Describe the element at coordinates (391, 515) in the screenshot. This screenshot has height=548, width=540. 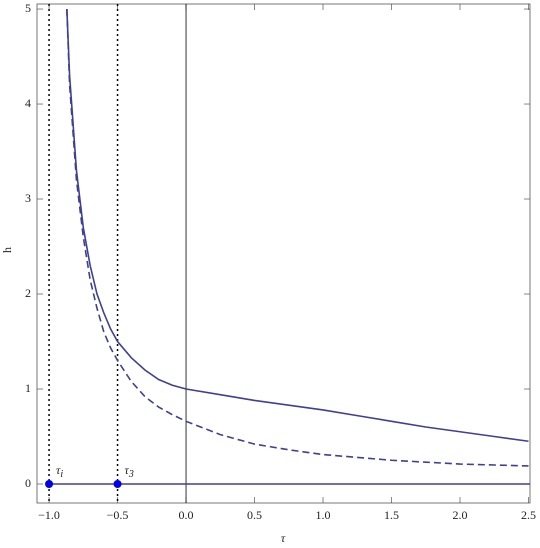
I see `x-tick-label: 1.5` at that location.